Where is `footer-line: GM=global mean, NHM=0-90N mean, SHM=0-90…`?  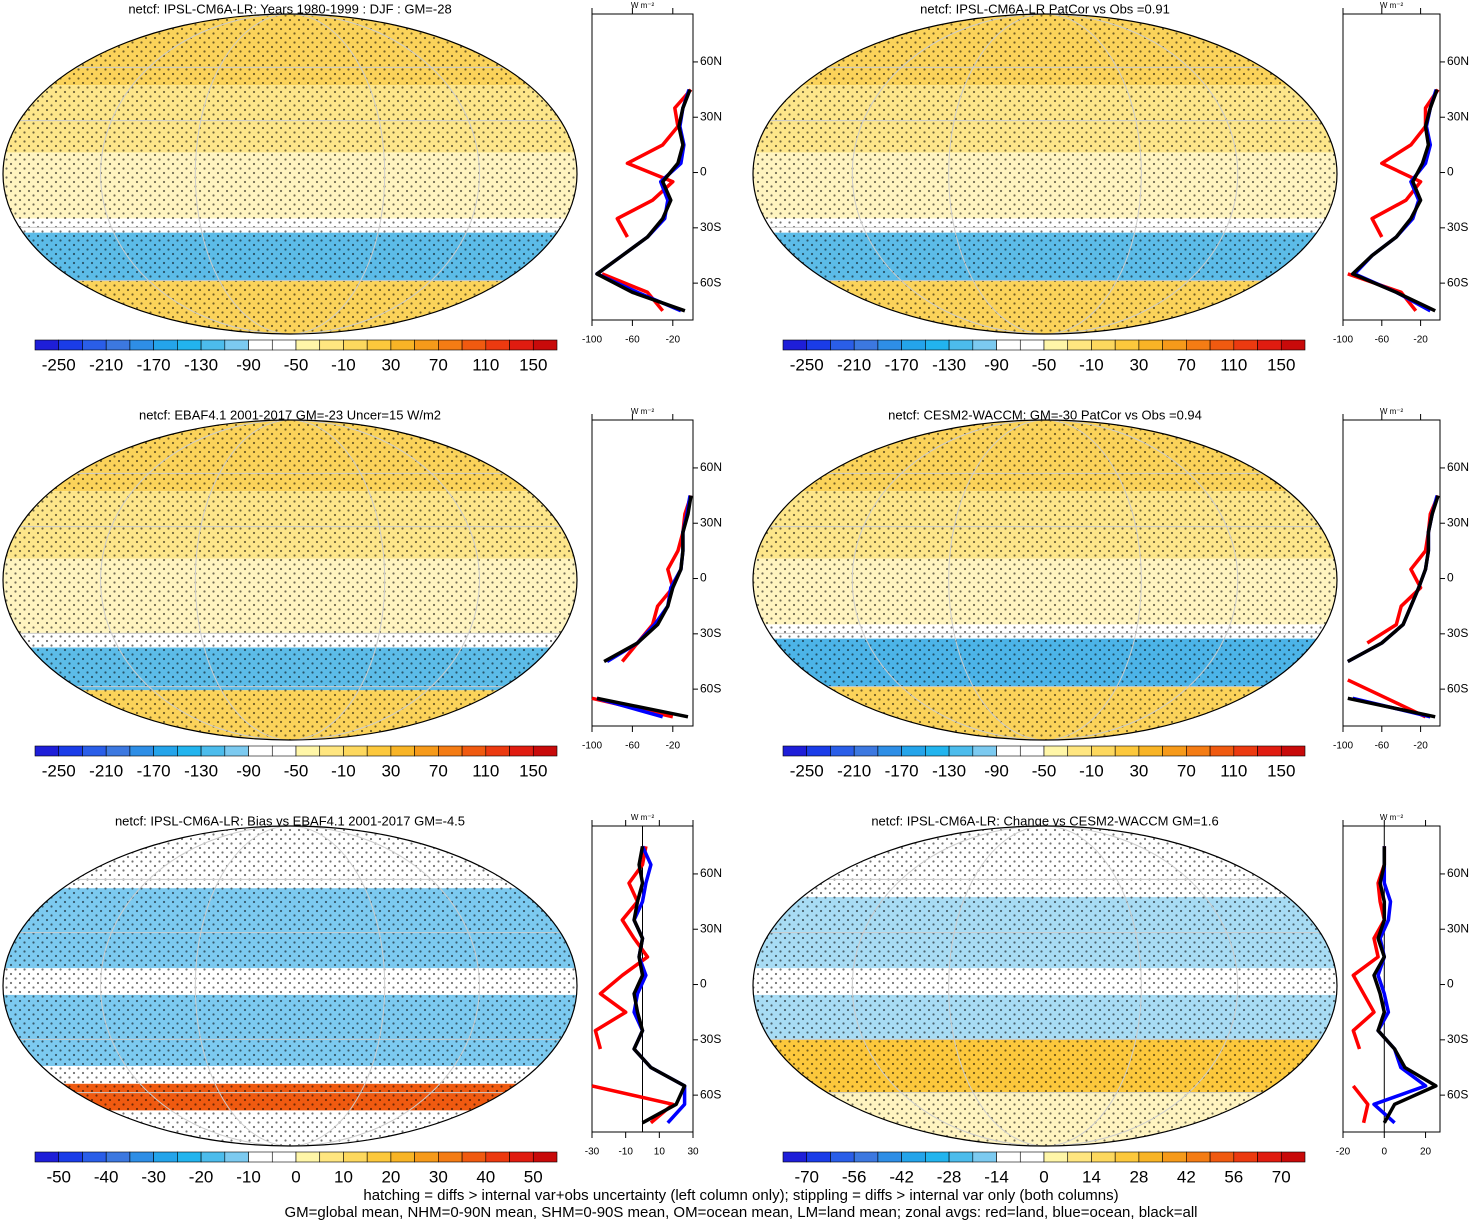 footer-line: GM=global mean, NHM=0-90N mean, SHM=0-90… is located at coordinates (740, 1212).